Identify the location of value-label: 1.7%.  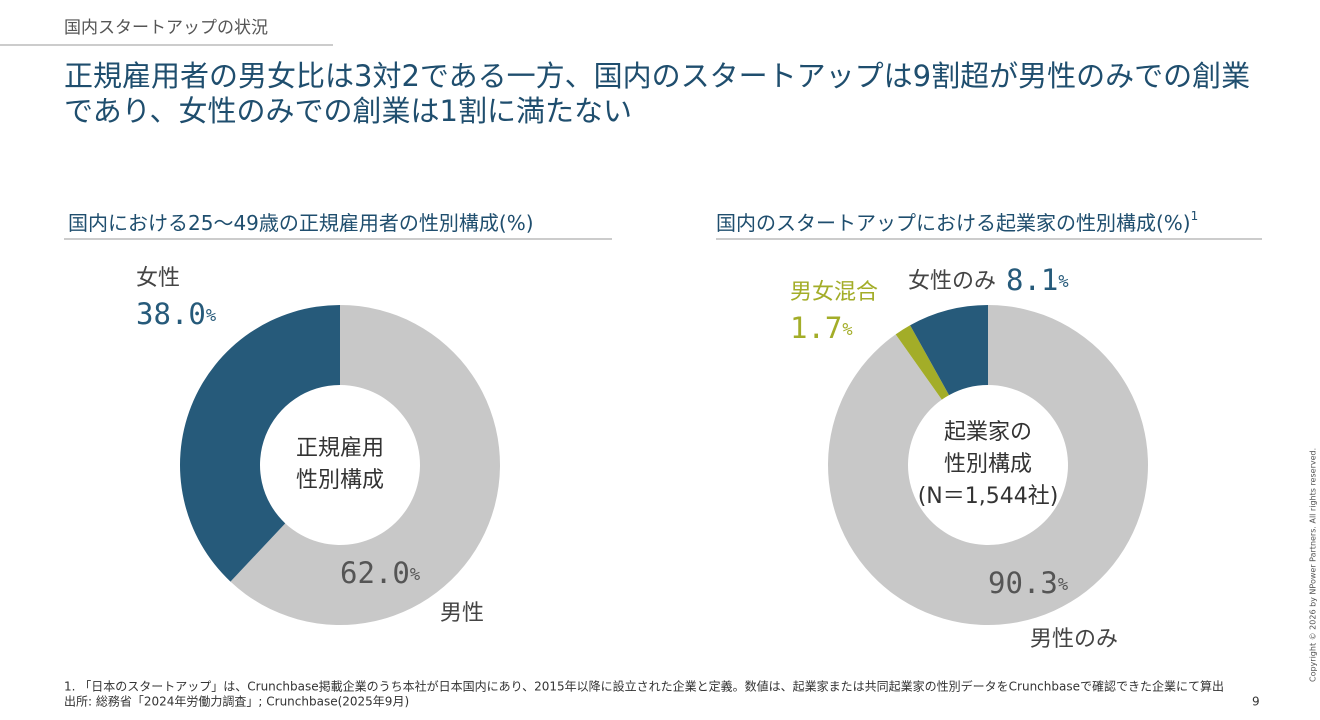
(821, 328).